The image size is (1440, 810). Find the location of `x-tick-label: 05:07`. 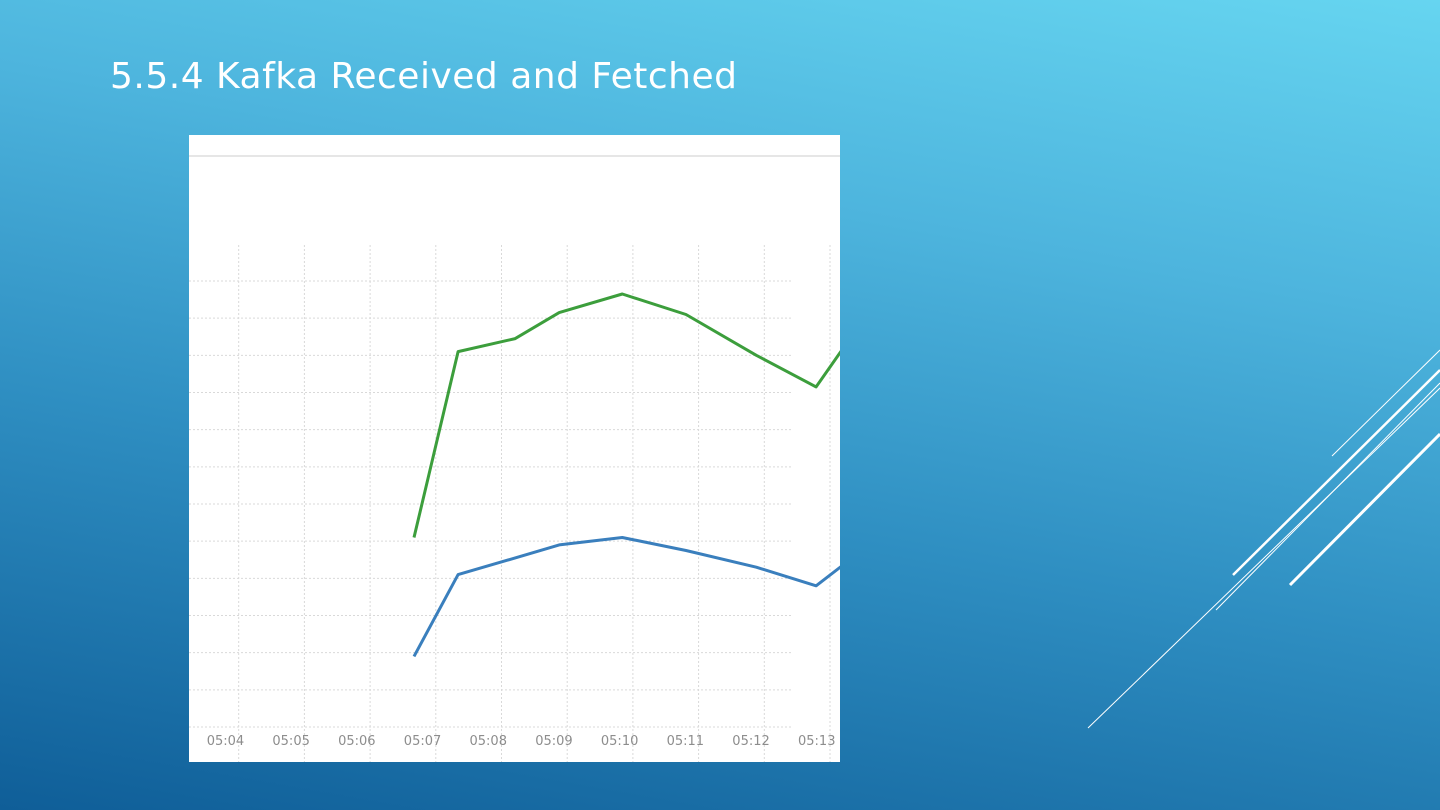

x-tick-label: 05:07 is located at coordinates (422, 741).